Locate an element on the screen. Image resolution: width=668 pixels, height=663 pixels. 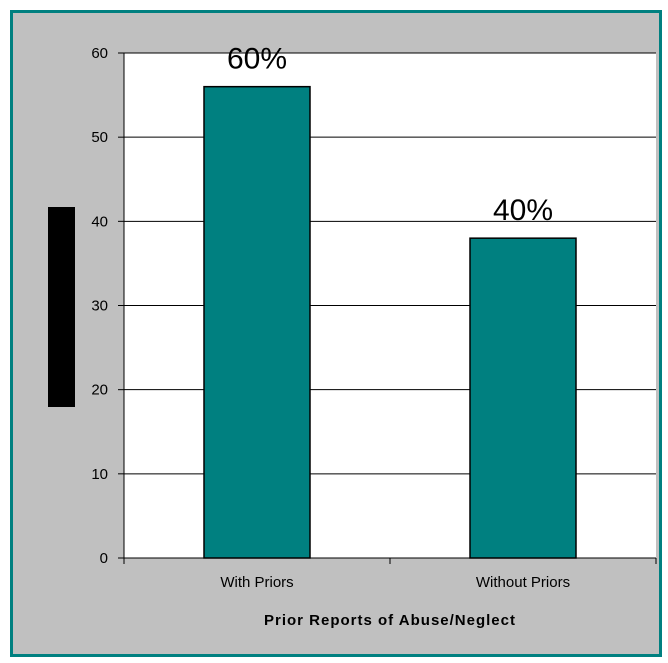
x-axis: With Priors Without Priors is located at coordinates (390, 574).